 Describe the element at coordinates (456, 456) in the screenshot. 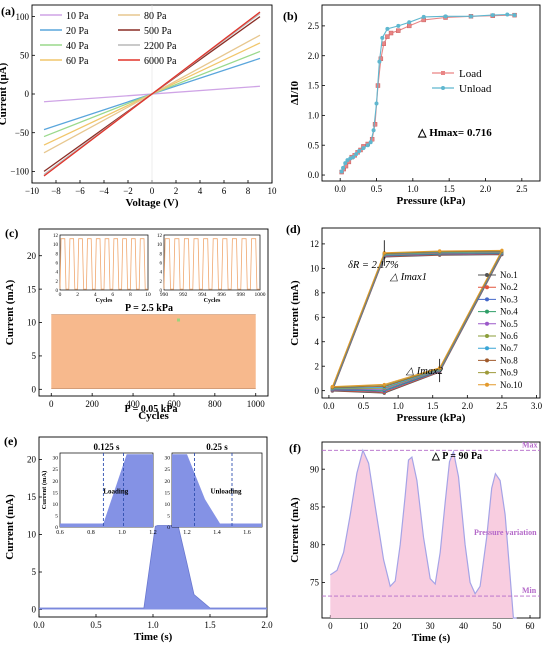

I see `delta-p-annotation: △ P = 90 Pa` at that location.